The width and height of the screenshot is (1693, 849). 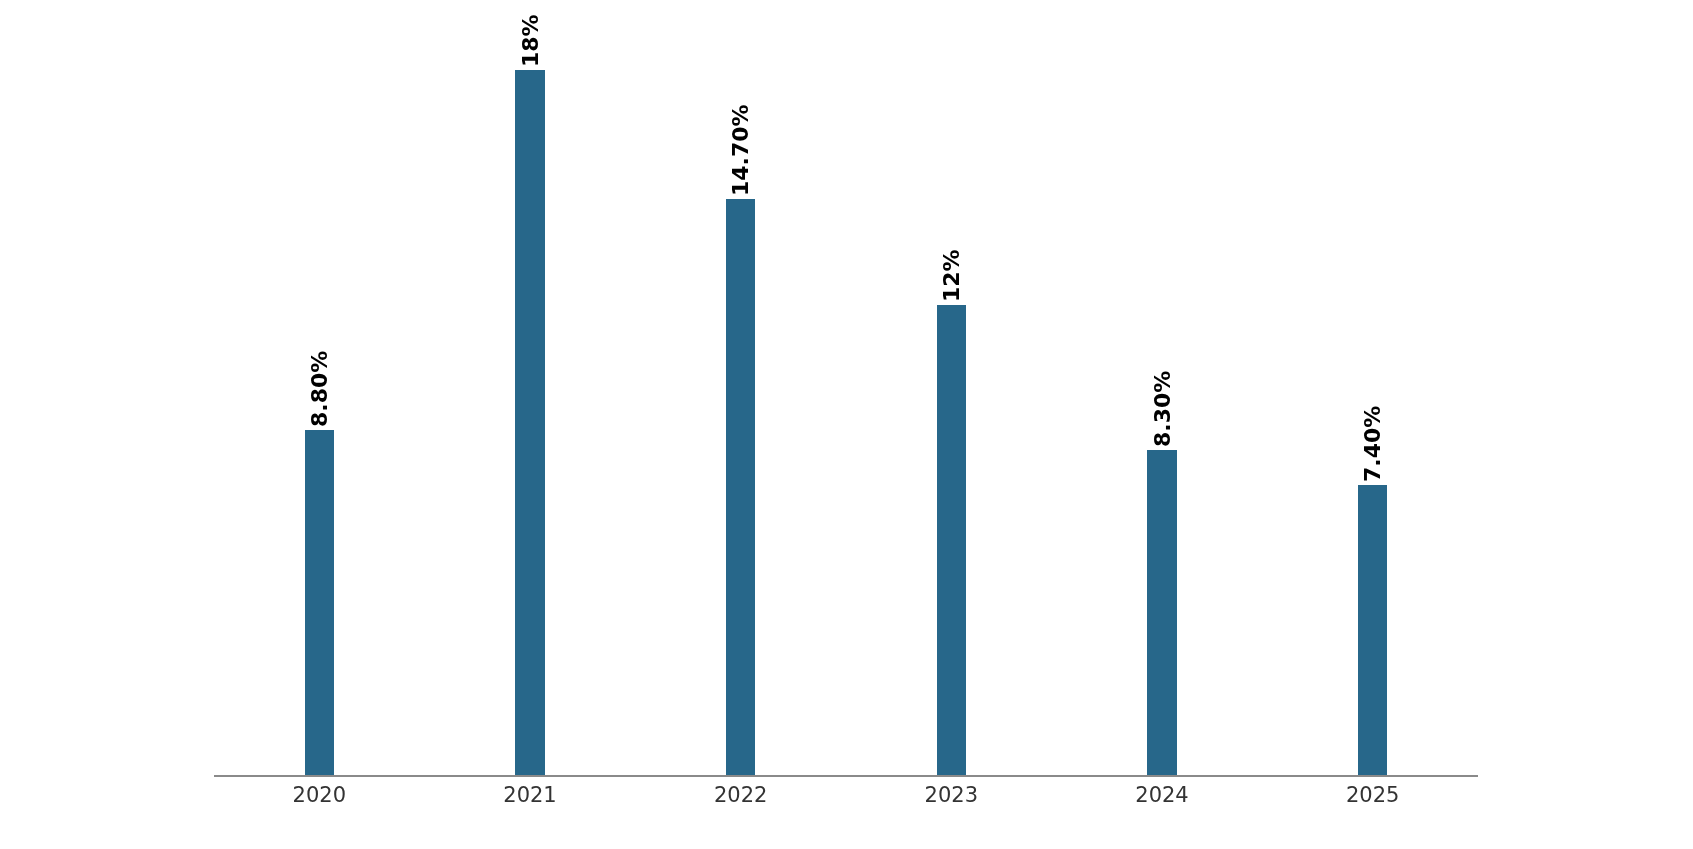 I want to click on x-tick-label: 2024, so click(x=1162, y=795).